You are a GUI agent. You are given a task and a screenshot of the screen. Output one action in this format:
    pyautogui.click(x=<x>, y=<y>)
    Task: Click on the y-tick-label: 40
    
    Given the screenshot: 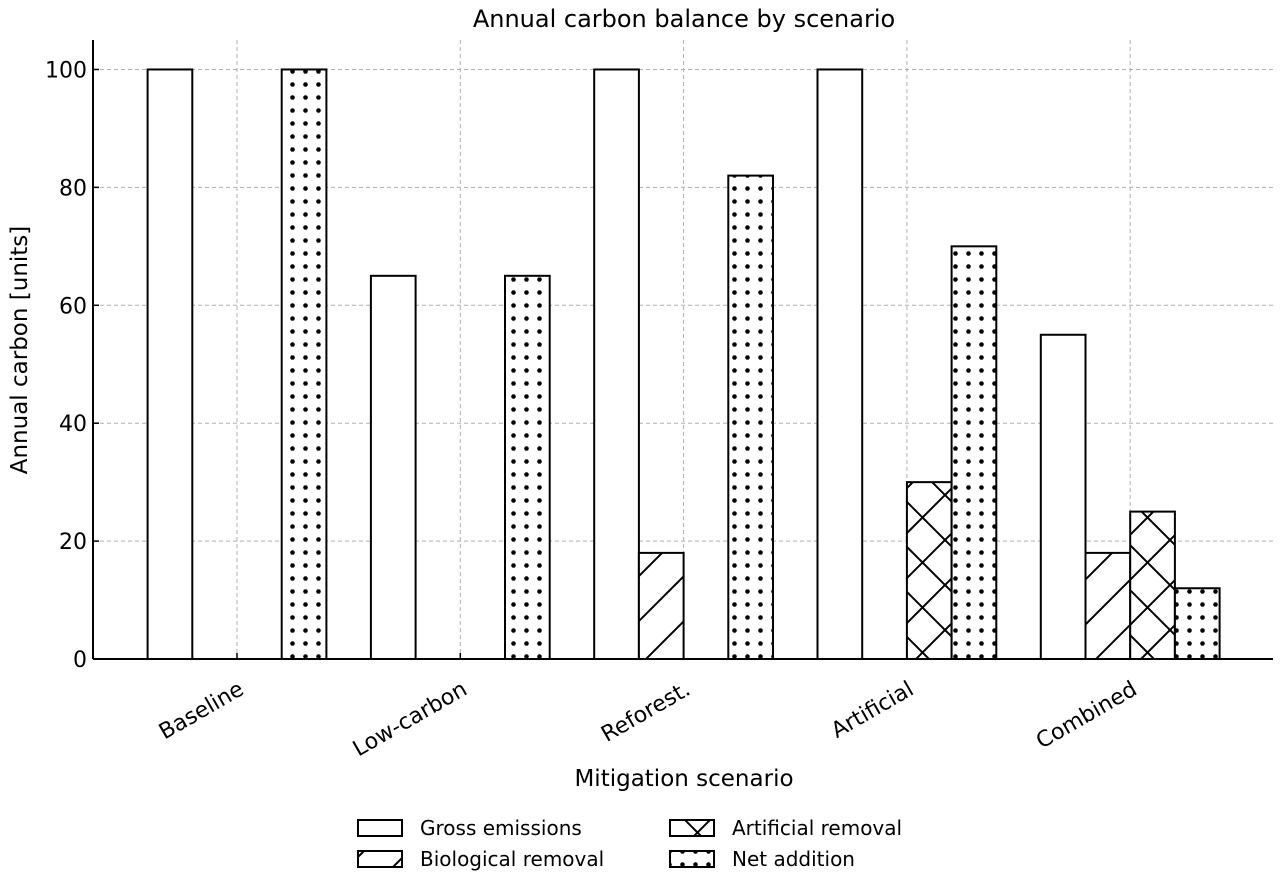 What is the action you would take?
    pyautogui.click(x=73, y=424)
    